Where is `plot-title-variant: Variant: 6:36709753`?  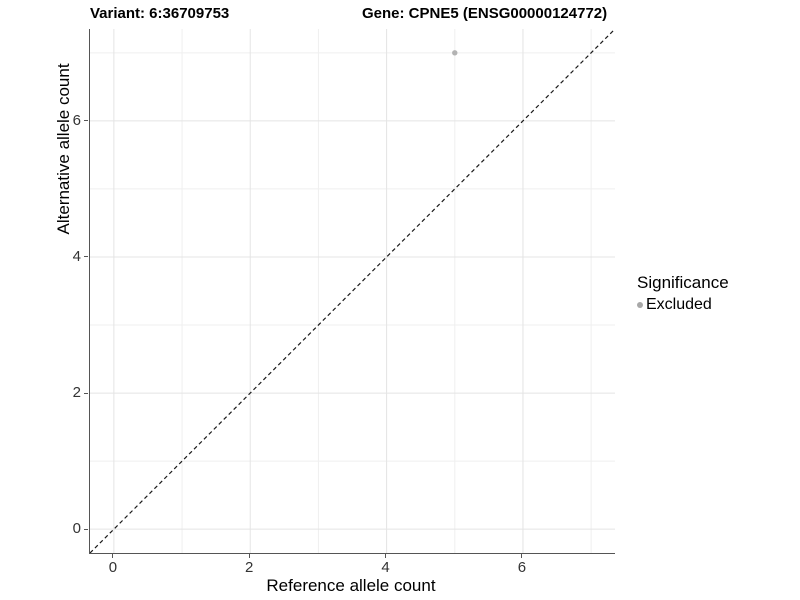 plot-title-variant: Variant: 6:36709753 is located at coordinates (160, 13).